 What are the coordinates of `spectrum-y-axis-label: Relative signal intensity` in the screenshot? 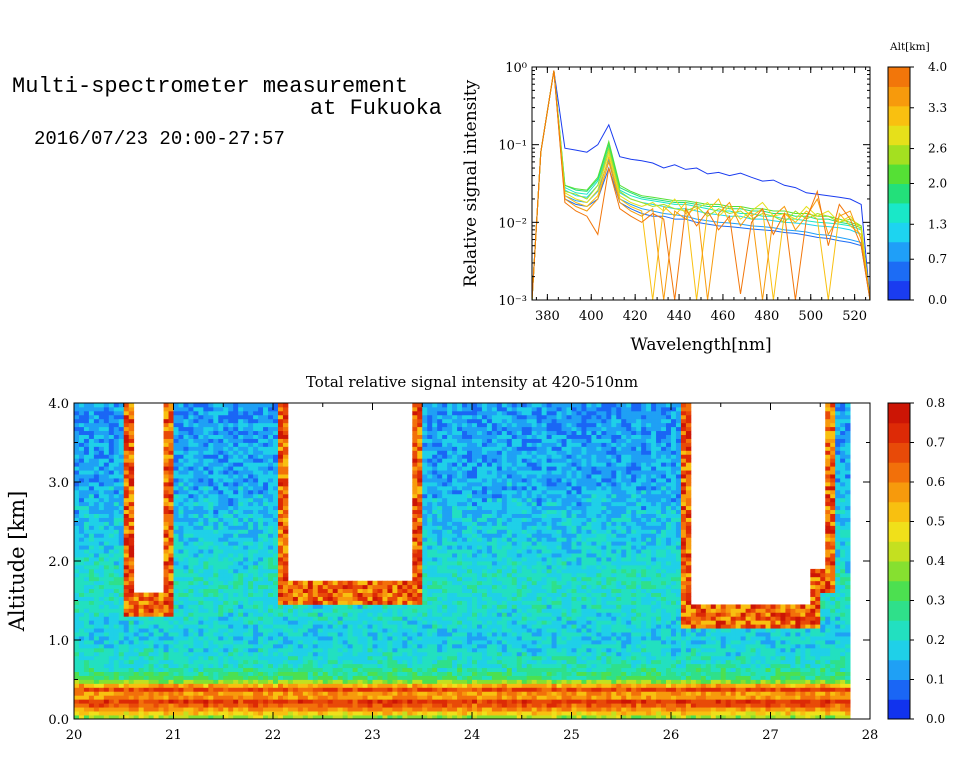 It's located at (471, 183).